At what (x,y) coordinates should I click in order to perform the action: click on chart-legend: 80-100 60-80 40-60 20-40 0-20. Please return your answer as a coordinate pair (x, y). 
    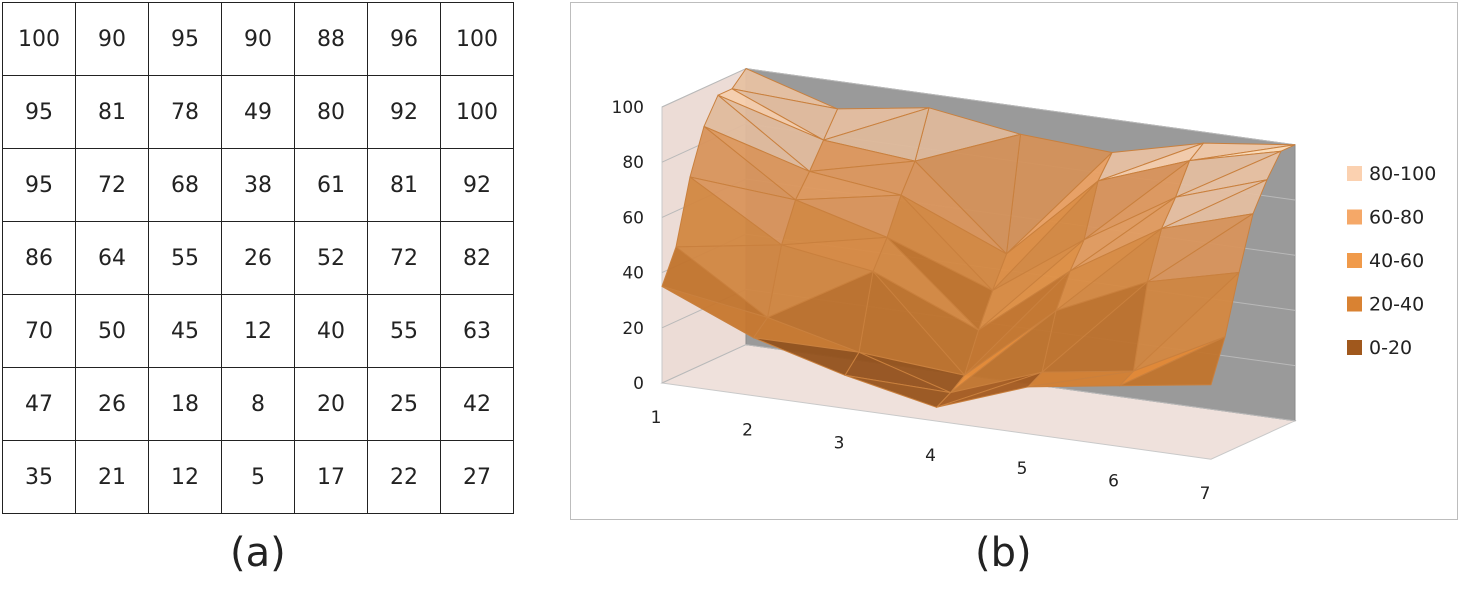
    Looking at the image, I should click on (1391, 261).